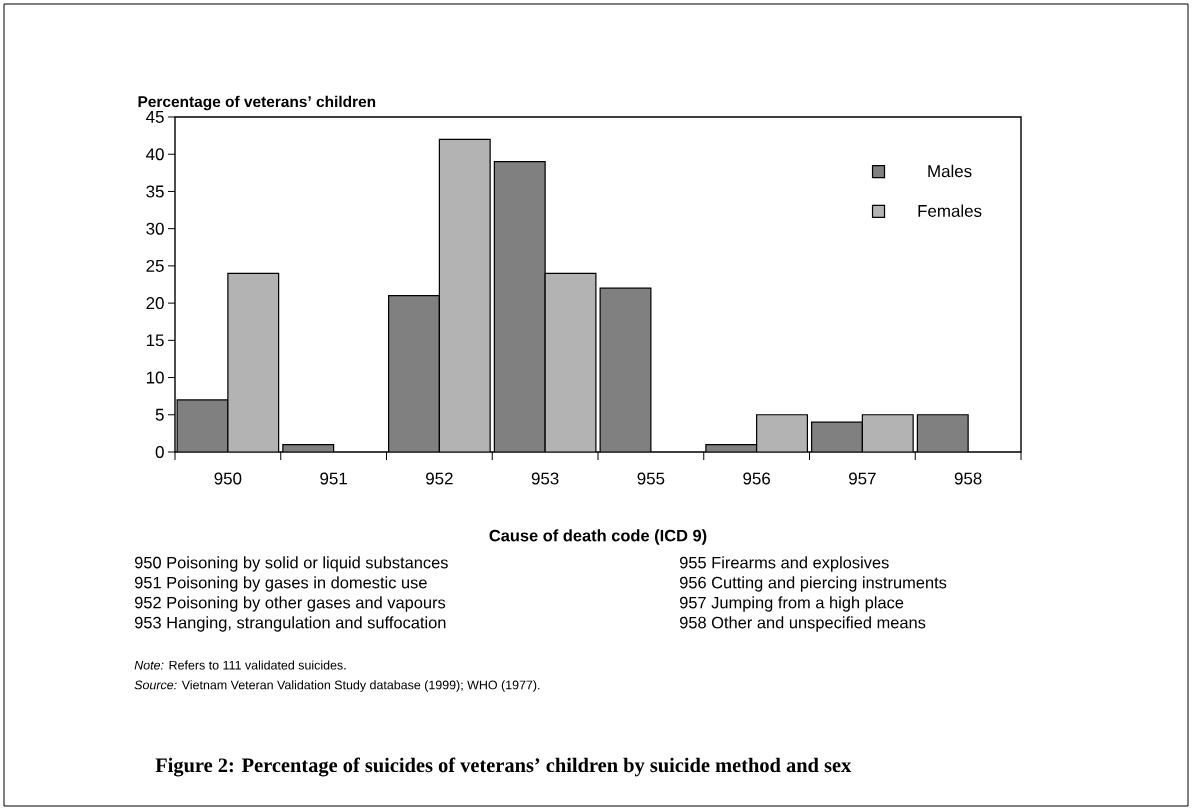  Describe the element at coordinates (813, 584) in the screenshot. I see `text: 956 Cutting and piercing instruments` at that location.